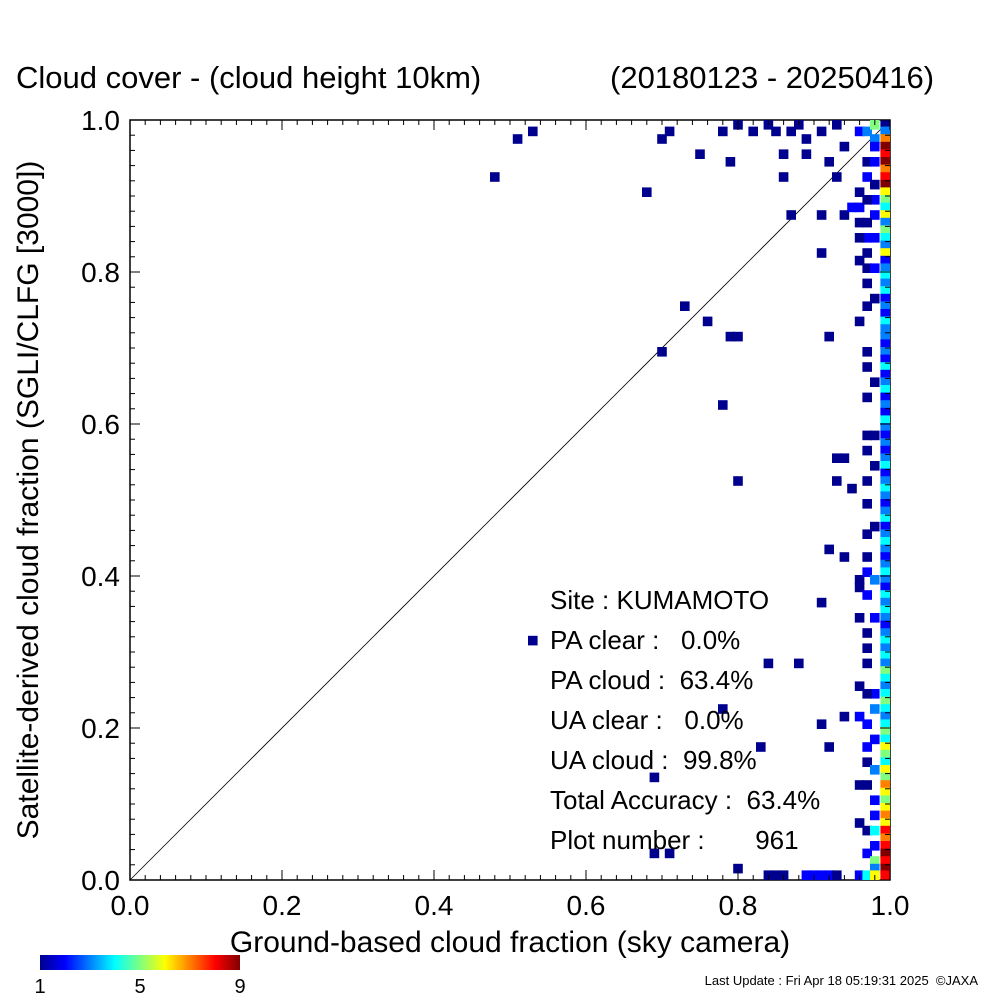  What do you see at coordinates (659, 600) in the screenshot?
I see `stat-site: Site : KUMAMOTO` at bounding box center [659, 600].